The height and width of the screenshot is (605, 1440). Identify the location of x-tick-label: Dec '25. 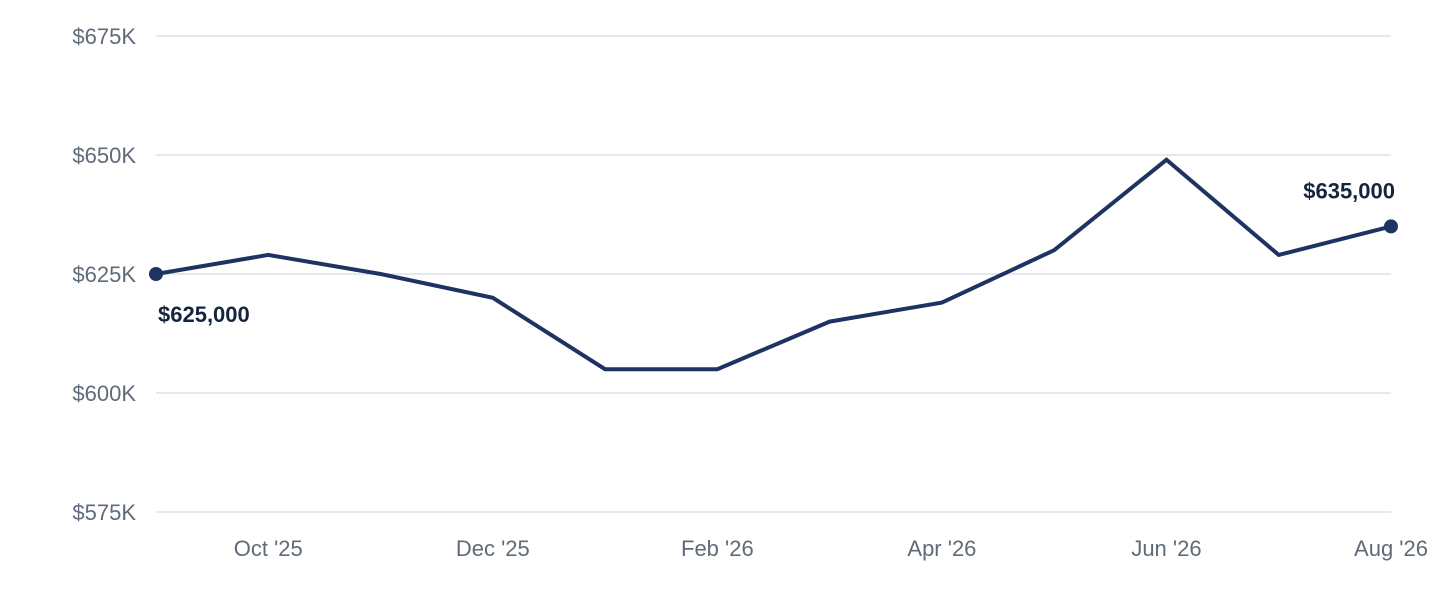
(493, 548).